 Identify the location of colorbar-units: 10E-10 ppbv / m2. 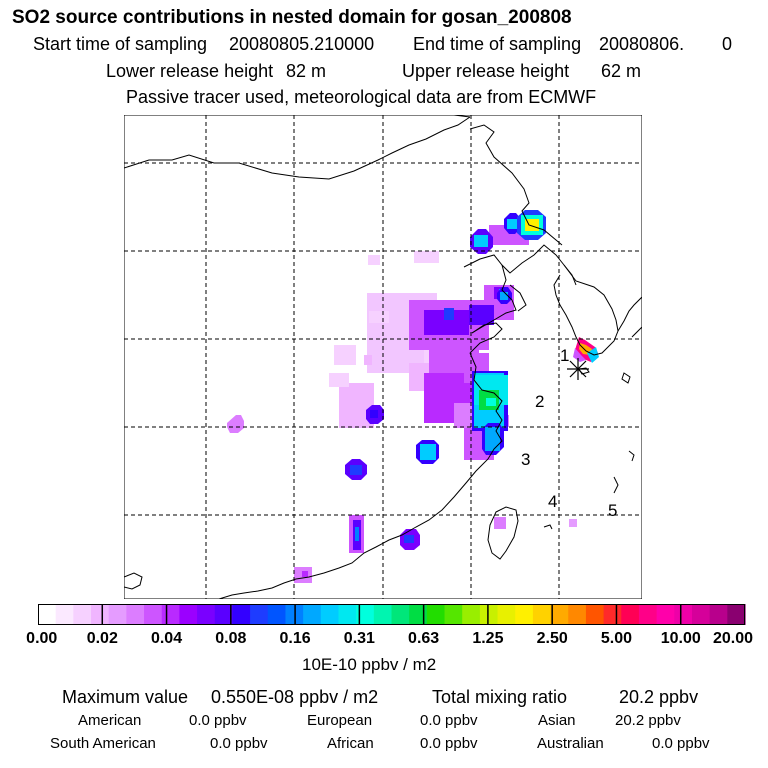
(369, 664).